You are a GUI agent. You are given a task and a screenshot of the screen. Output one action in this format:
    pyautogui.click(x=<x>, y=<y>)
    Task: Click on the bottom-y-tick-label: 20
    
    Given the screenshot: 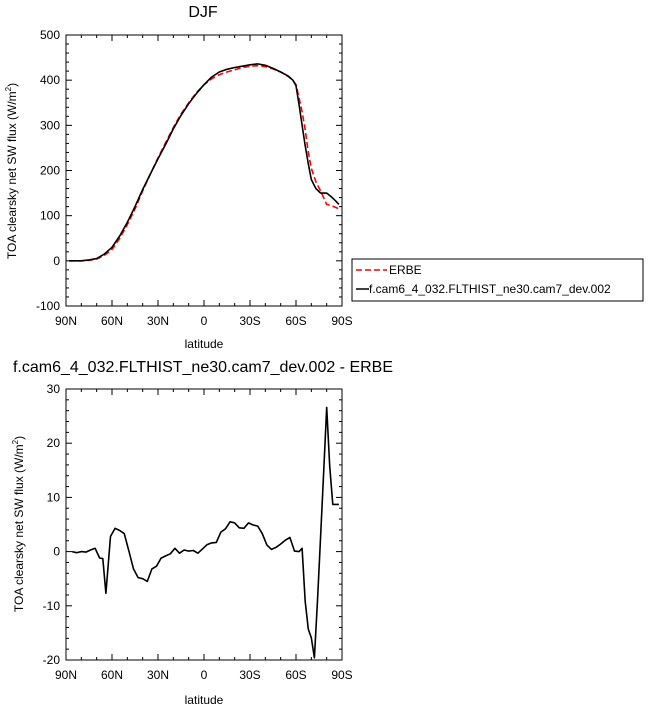 What is the action you would take?
    pyautogui.click(x=54, y=443)
    